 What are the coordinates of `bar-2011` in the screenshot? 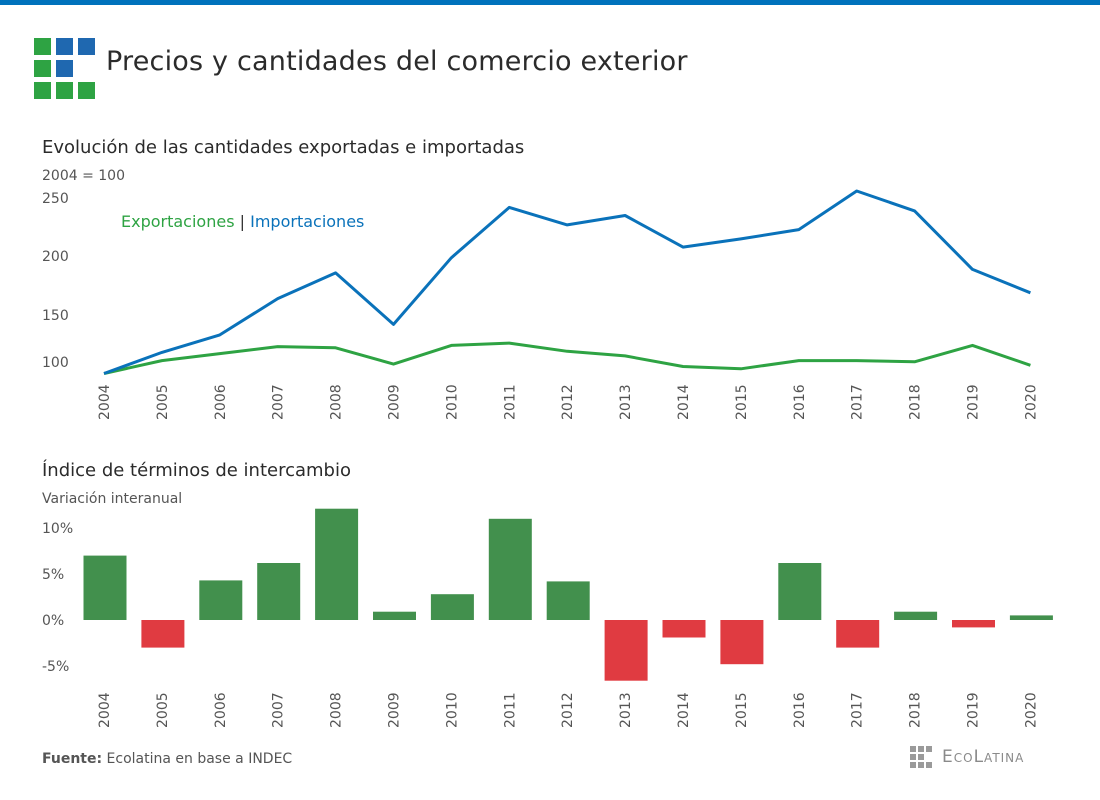 It's located at (510, 569).